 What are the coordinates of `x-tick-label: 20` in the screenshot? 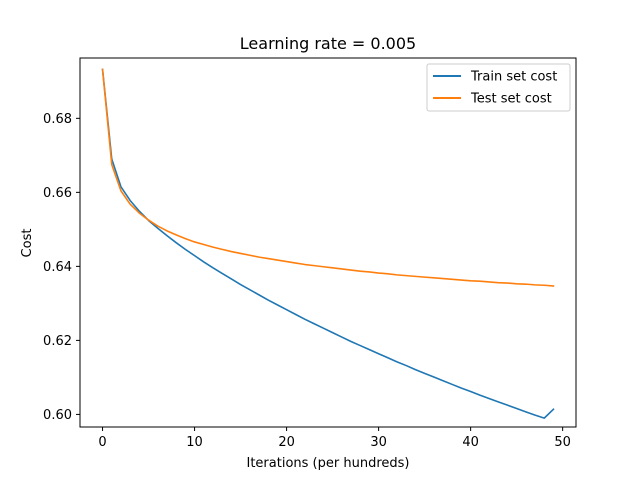 It's located at (286, 442).